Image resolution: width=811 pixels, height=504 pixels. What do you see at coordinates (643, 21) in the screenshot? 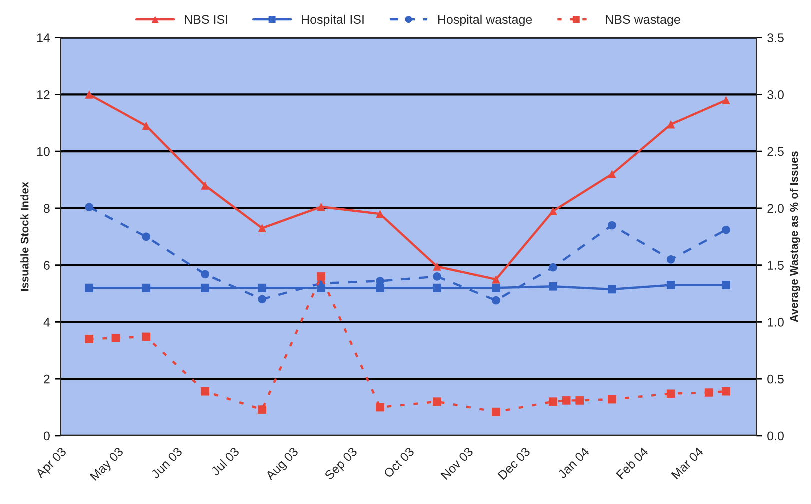
I see `legend-label: NBS wastage` at bounding box center [643, 21].